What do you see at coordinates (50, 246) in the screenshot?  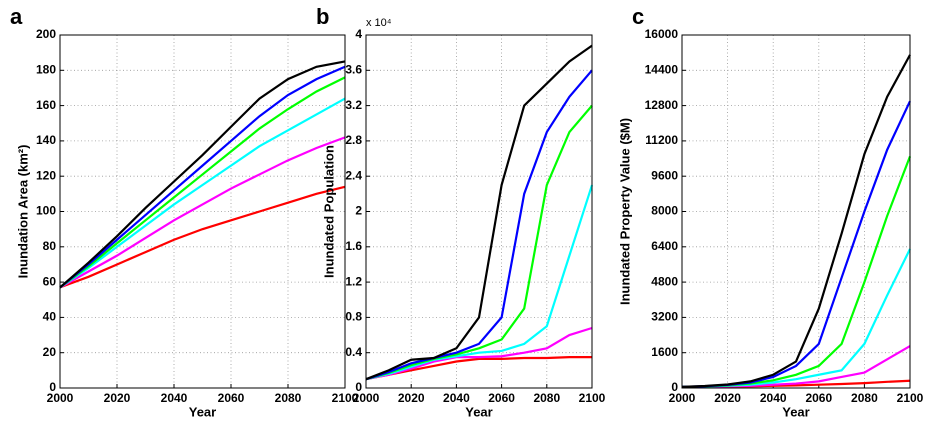 I see `y-tick-label: 80` at bounding box center [50, 246].